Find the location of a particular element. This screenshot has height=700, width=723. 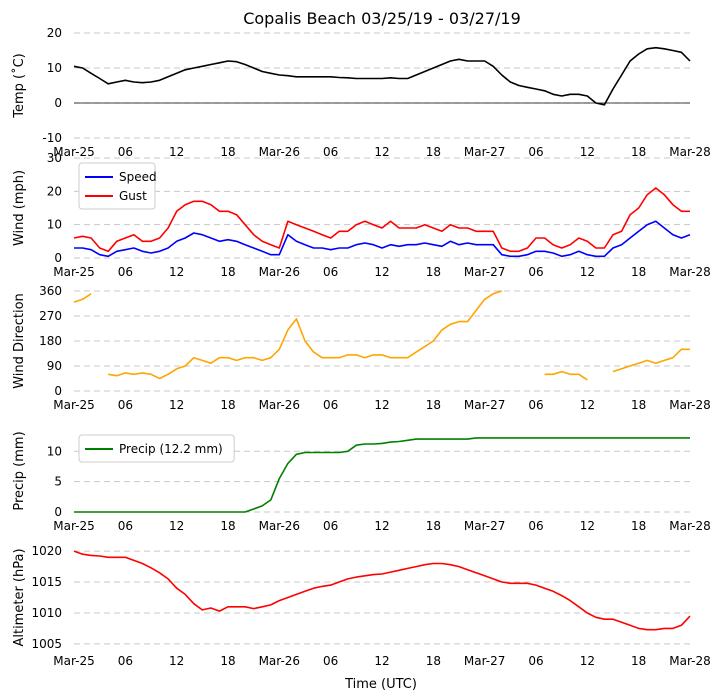

y-tick-label-precipitation-1: 5 is located at coordinates (58, 482).